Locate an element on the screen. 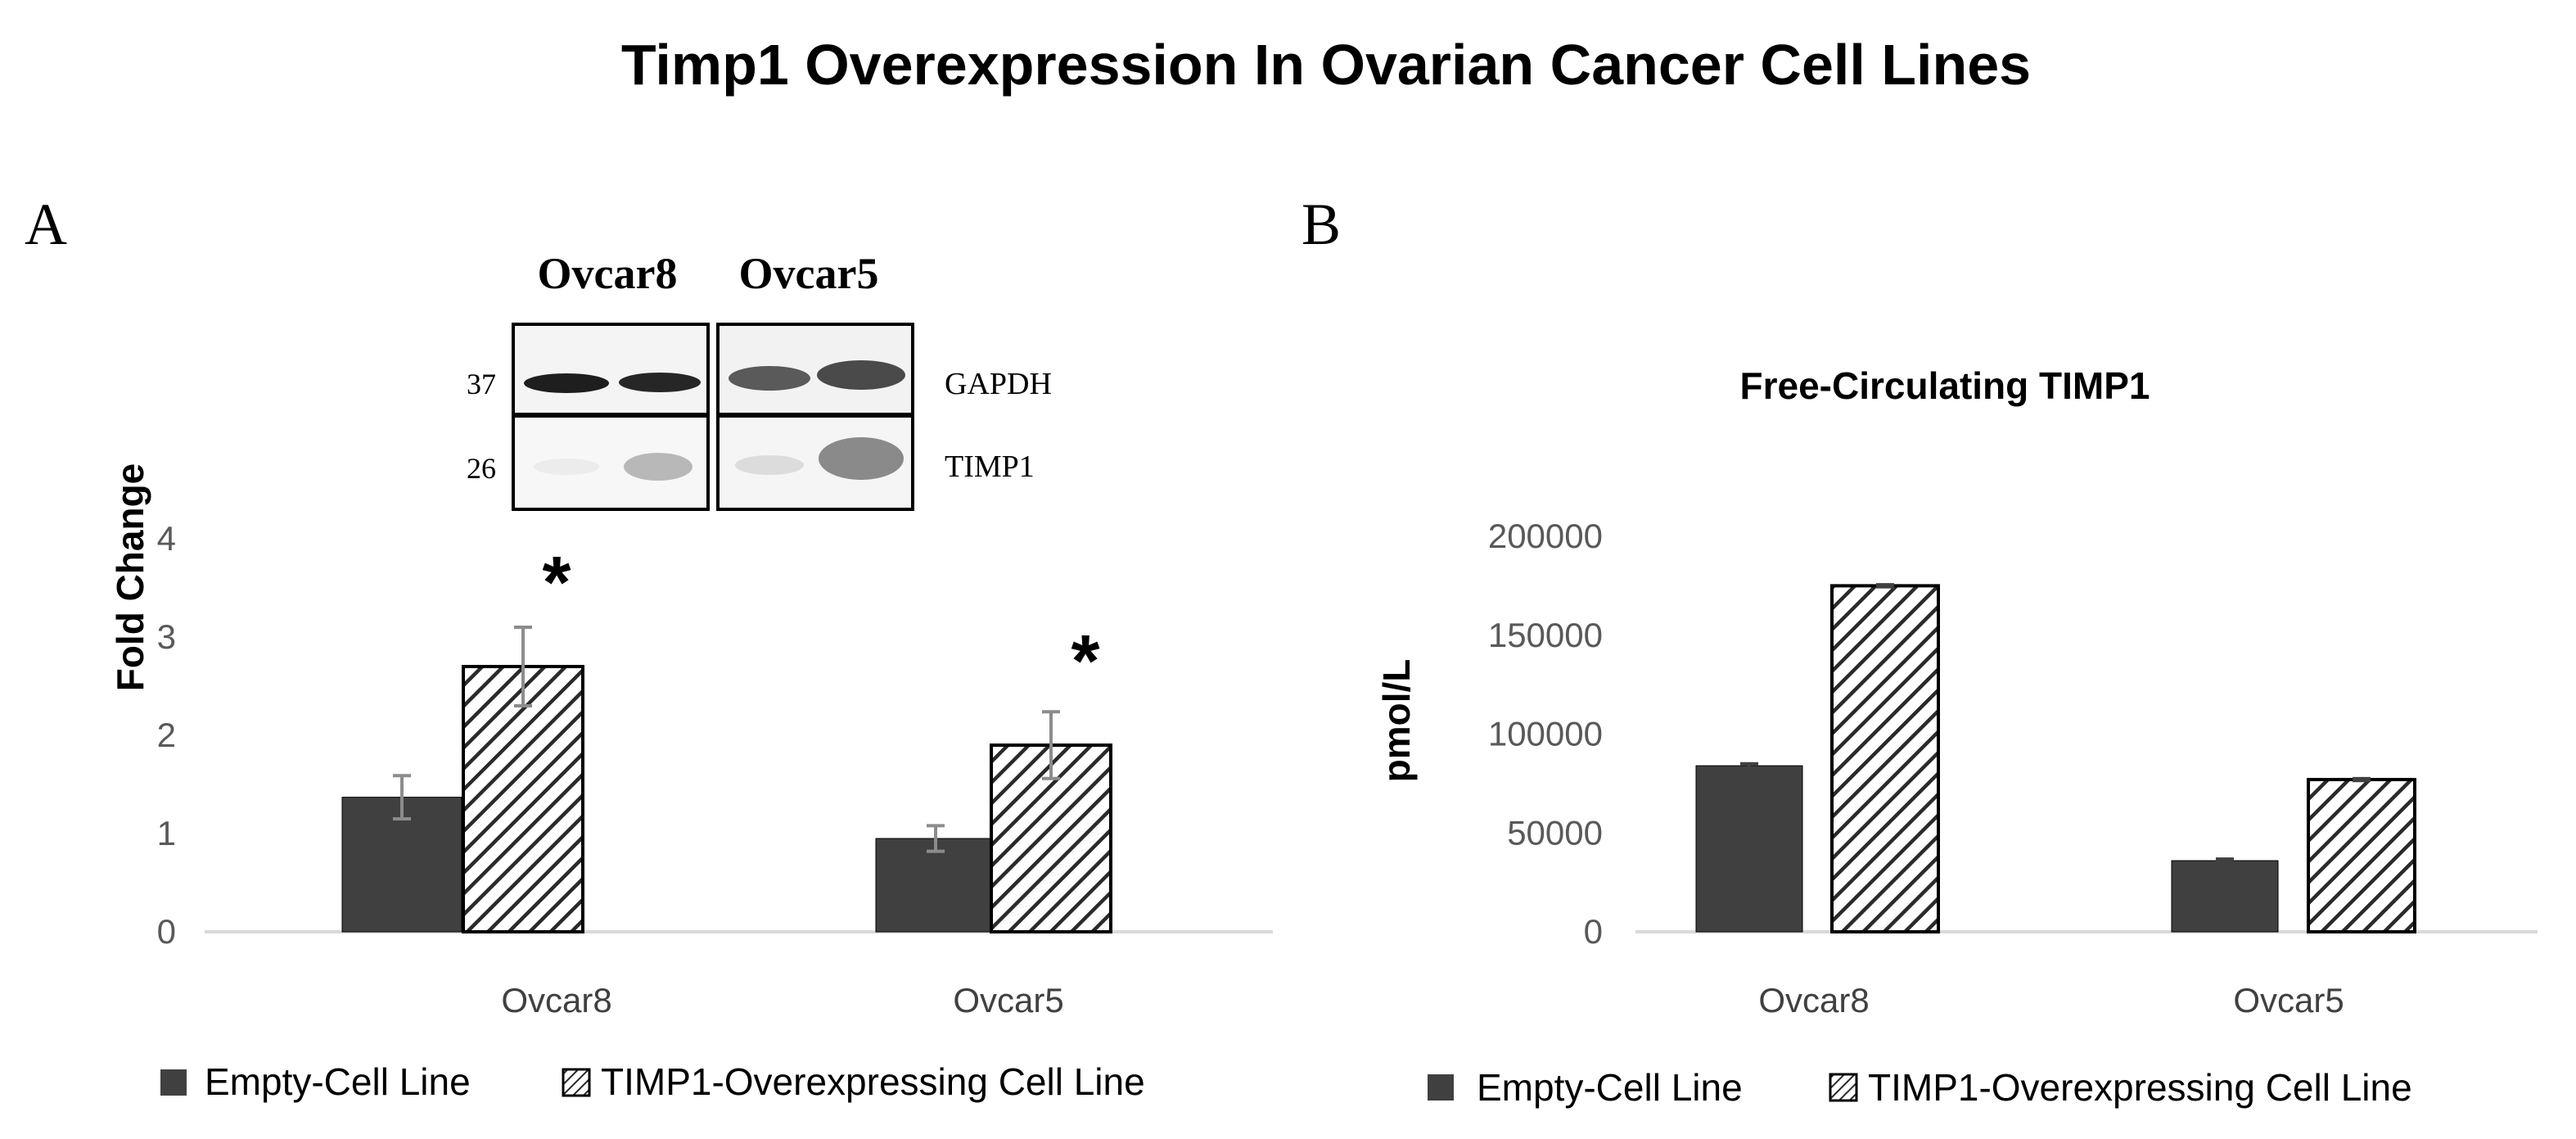  band-ovcar5-empty-timp1 is located at coordinates (769, 465).